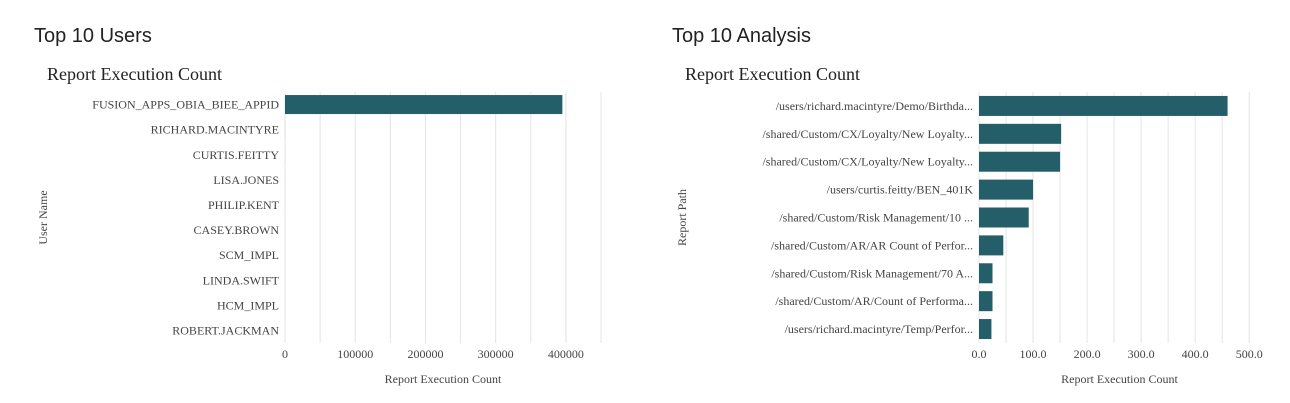 Image resolution: width=1290 pixels, height=403 pixels. I want to click on x-tick-label: 400000, so click(566, 354).